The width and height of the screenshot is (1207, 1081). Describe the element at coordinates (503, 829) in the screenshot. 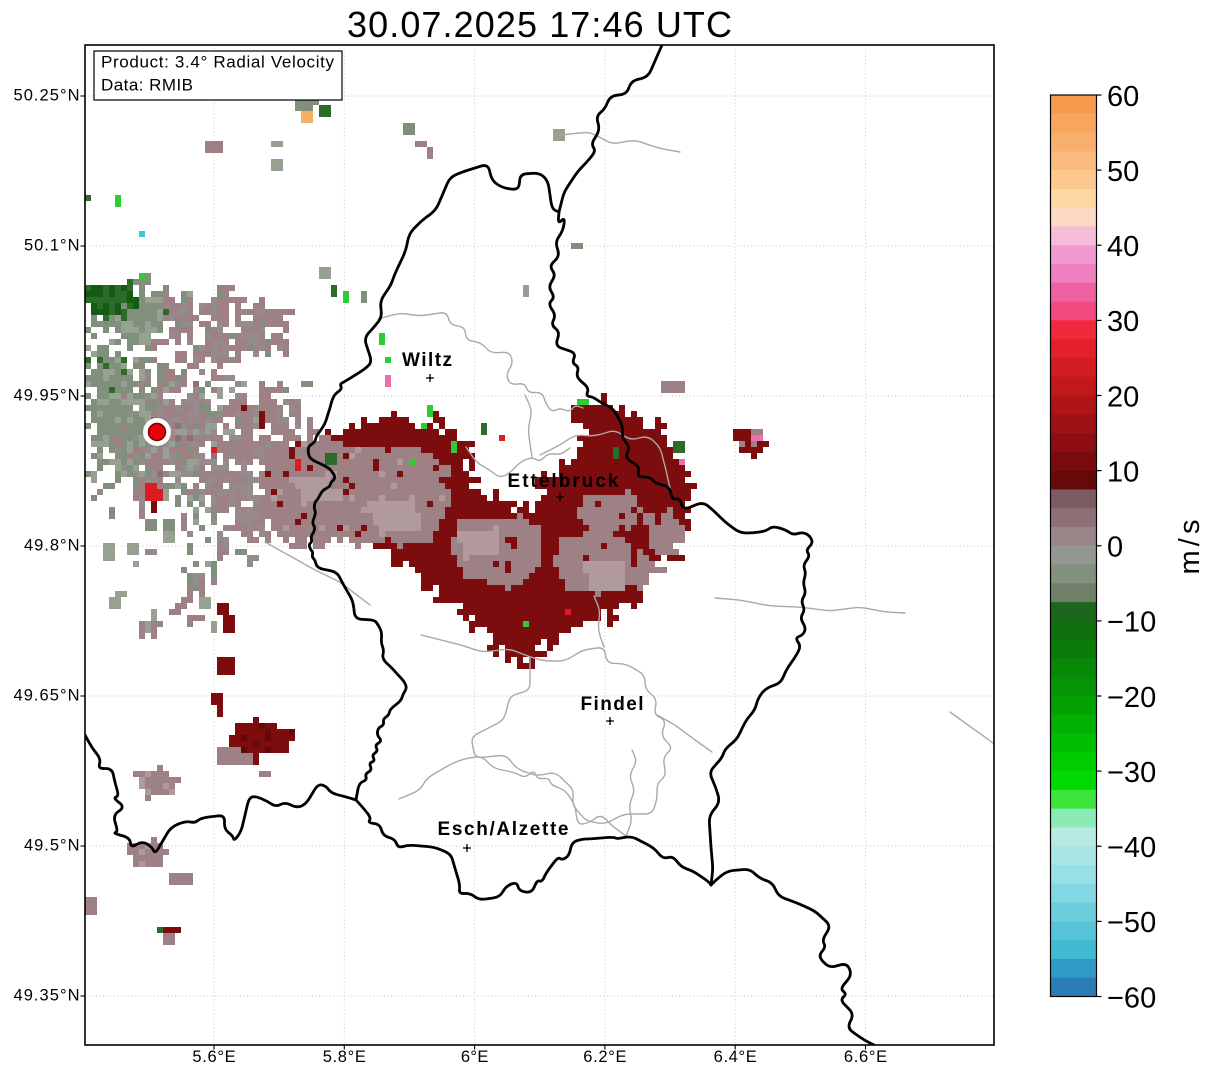

I see `svg-text: Esch/Alzette` at that location.